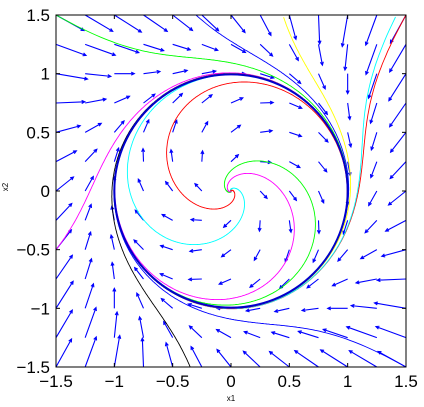 The height and width of the screenshot is (407, 424). I want to click on y-tick-label: 1, so click(45, 74).